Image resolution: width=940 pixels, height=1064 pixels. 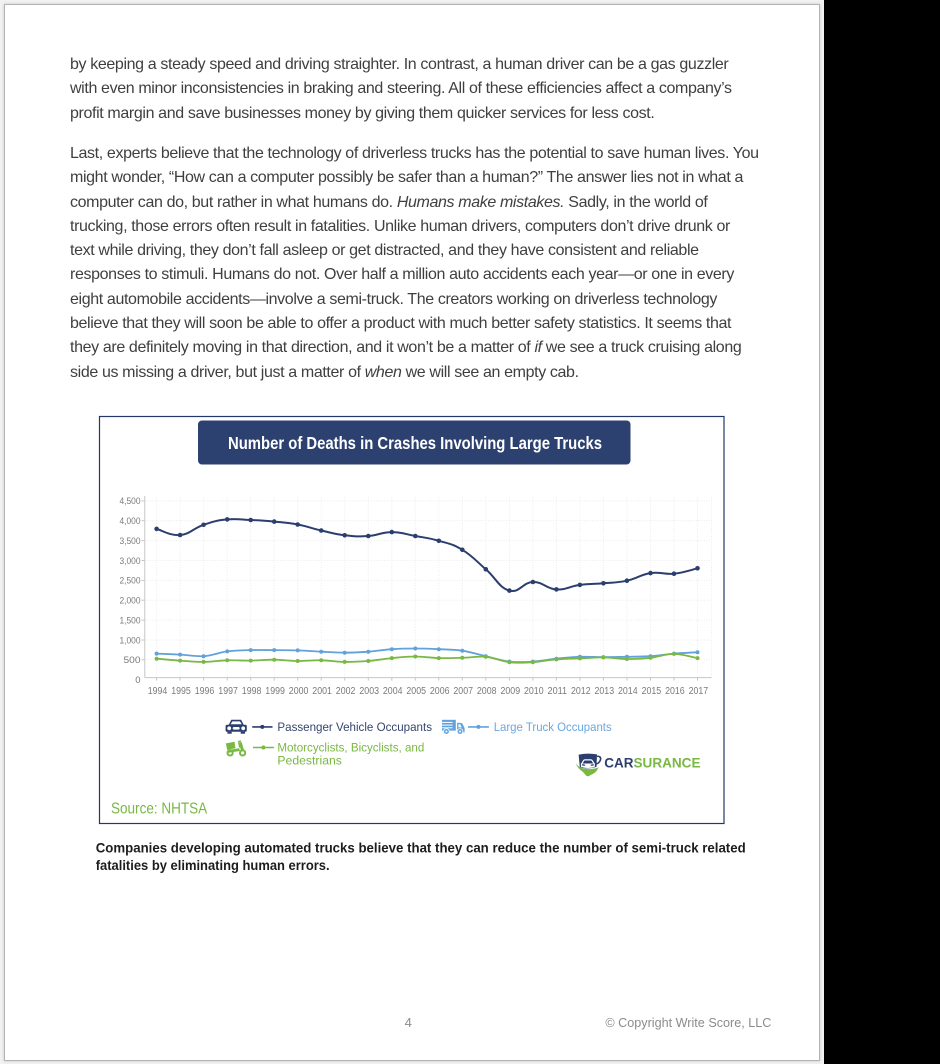 I want to click on svg-text: 2,000, so click(x=130, y=601).